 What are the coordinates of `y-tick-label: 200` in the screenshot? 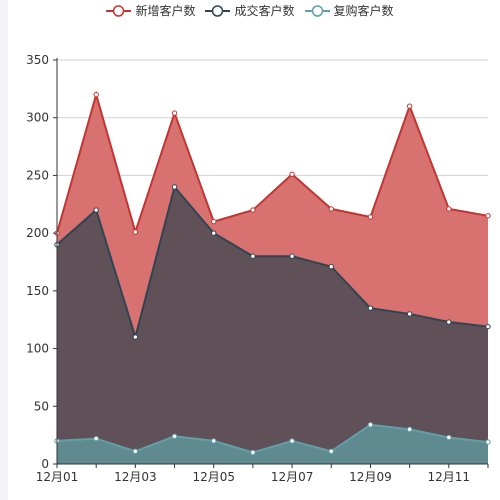 It's located at (37, 233).